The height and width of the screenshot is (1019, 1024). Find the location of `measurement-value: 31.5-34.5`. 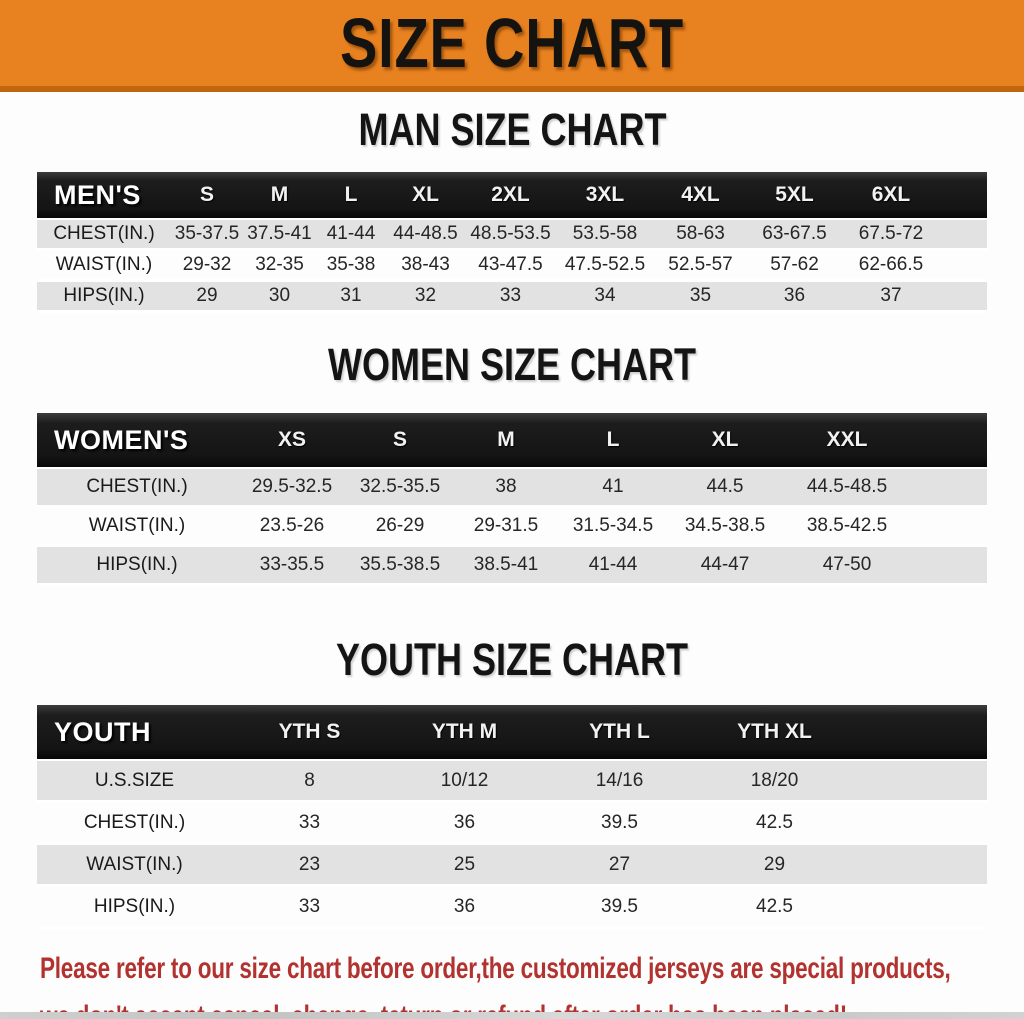

measurement-value: 31.5-34.5 is located at coordinates (613, 527).